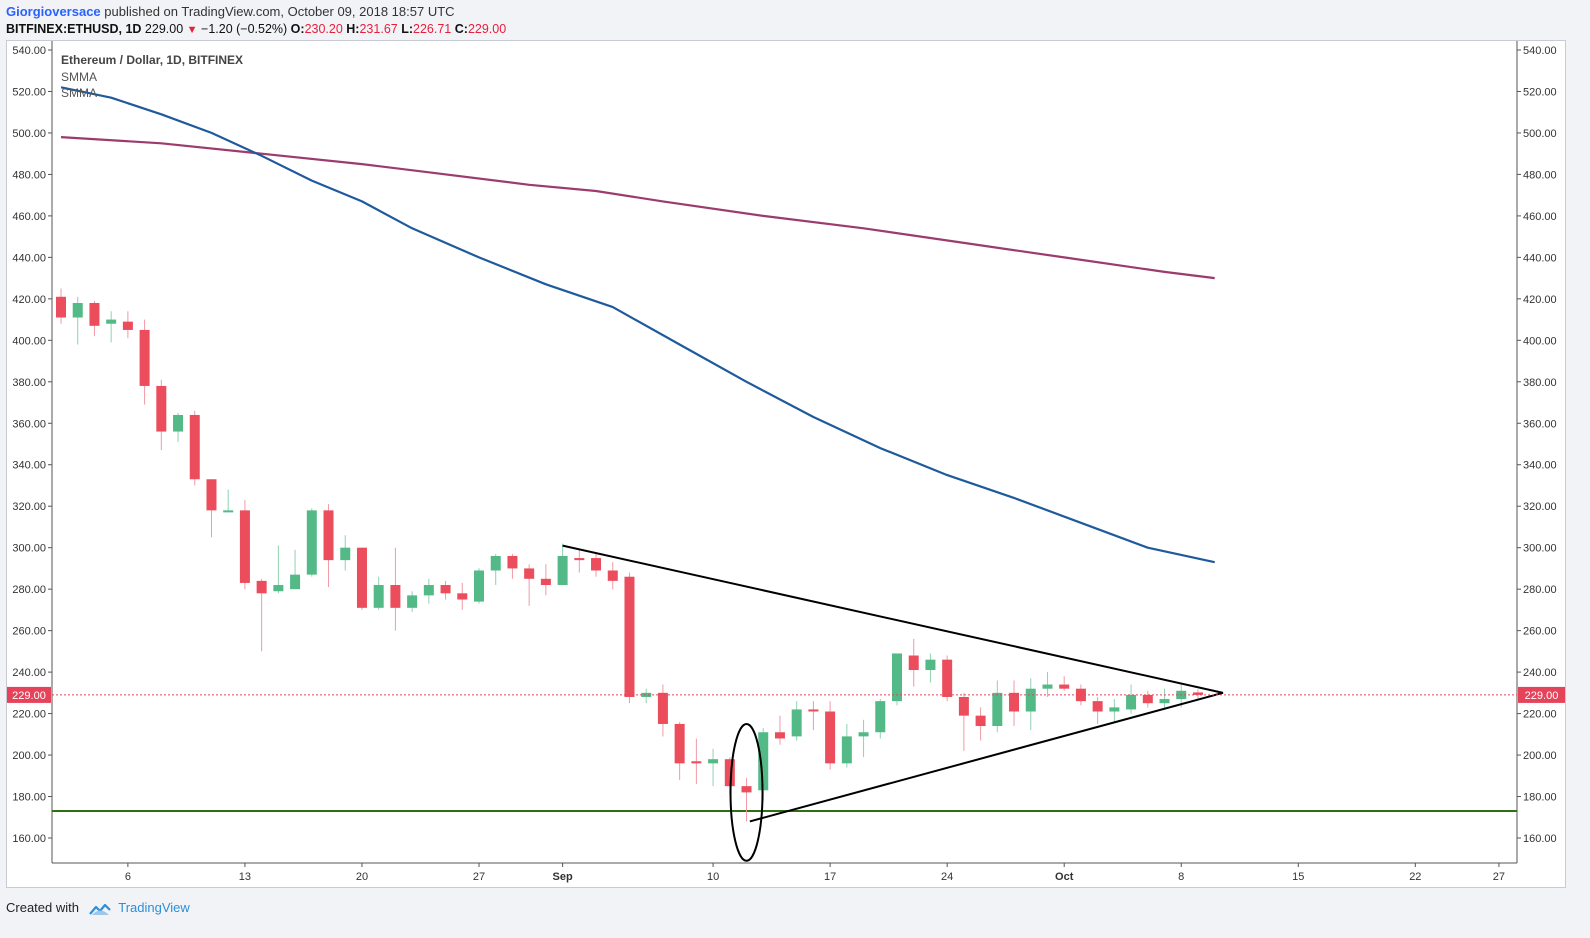 The image size is (1590, 938). I want to click on chart-legend-title: Ethereum / Dollar, 1D, BITFINEX, so click(152, 60).